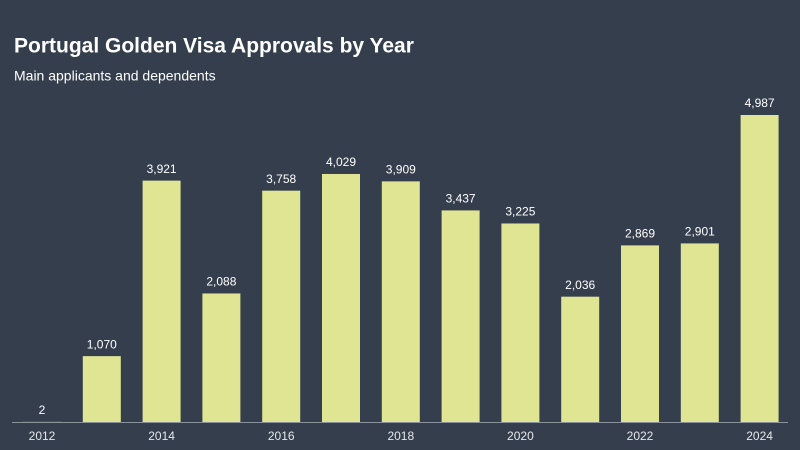 Image resolution: width=800 pixels, height=450 pixels. Describe the element at coordinates (520, 212) in the screenshot. I see `value-label: 3,225` at that location.